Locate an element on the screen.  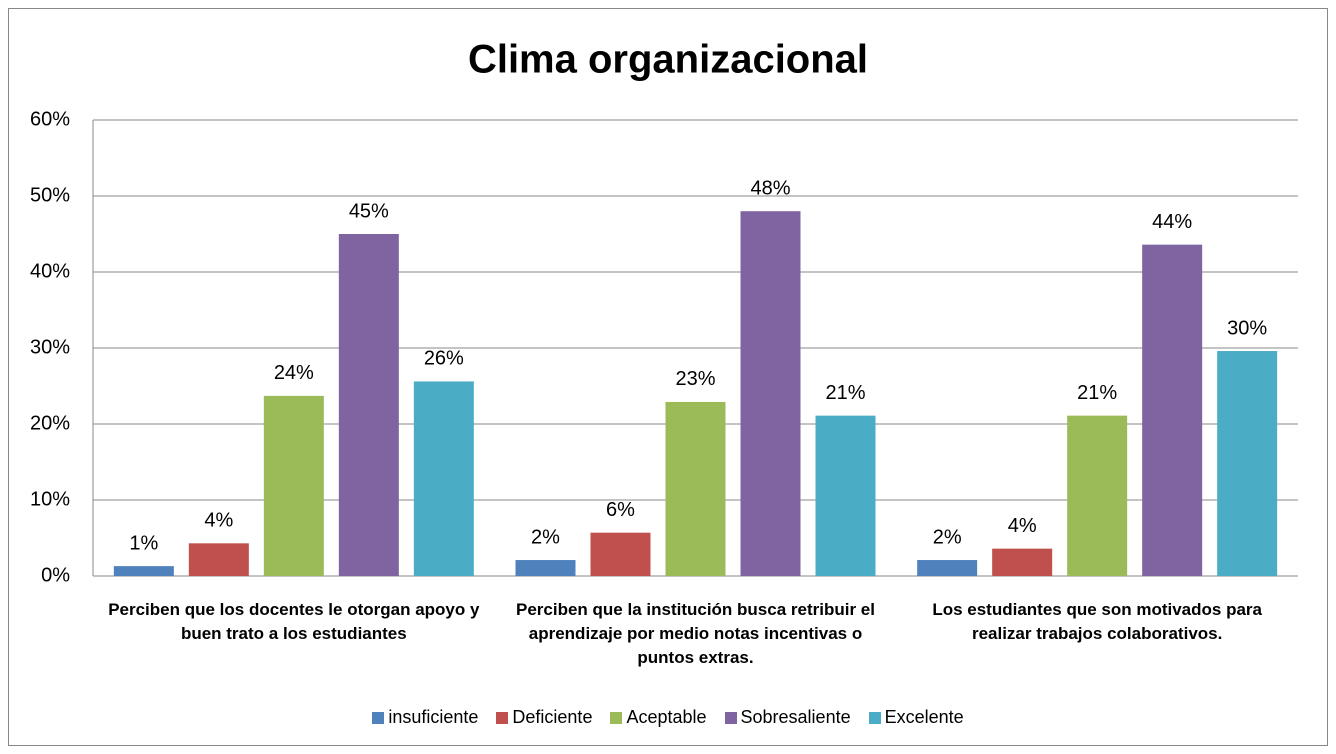
data-label: 44% is located at coordinates (1172, 222).